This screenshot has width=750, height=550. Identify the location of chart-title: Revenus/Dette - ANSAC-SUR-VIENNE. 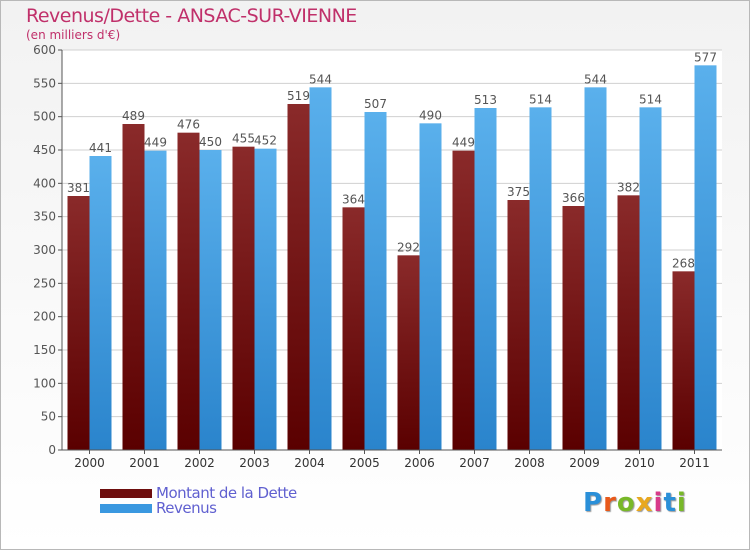
(191, 16).